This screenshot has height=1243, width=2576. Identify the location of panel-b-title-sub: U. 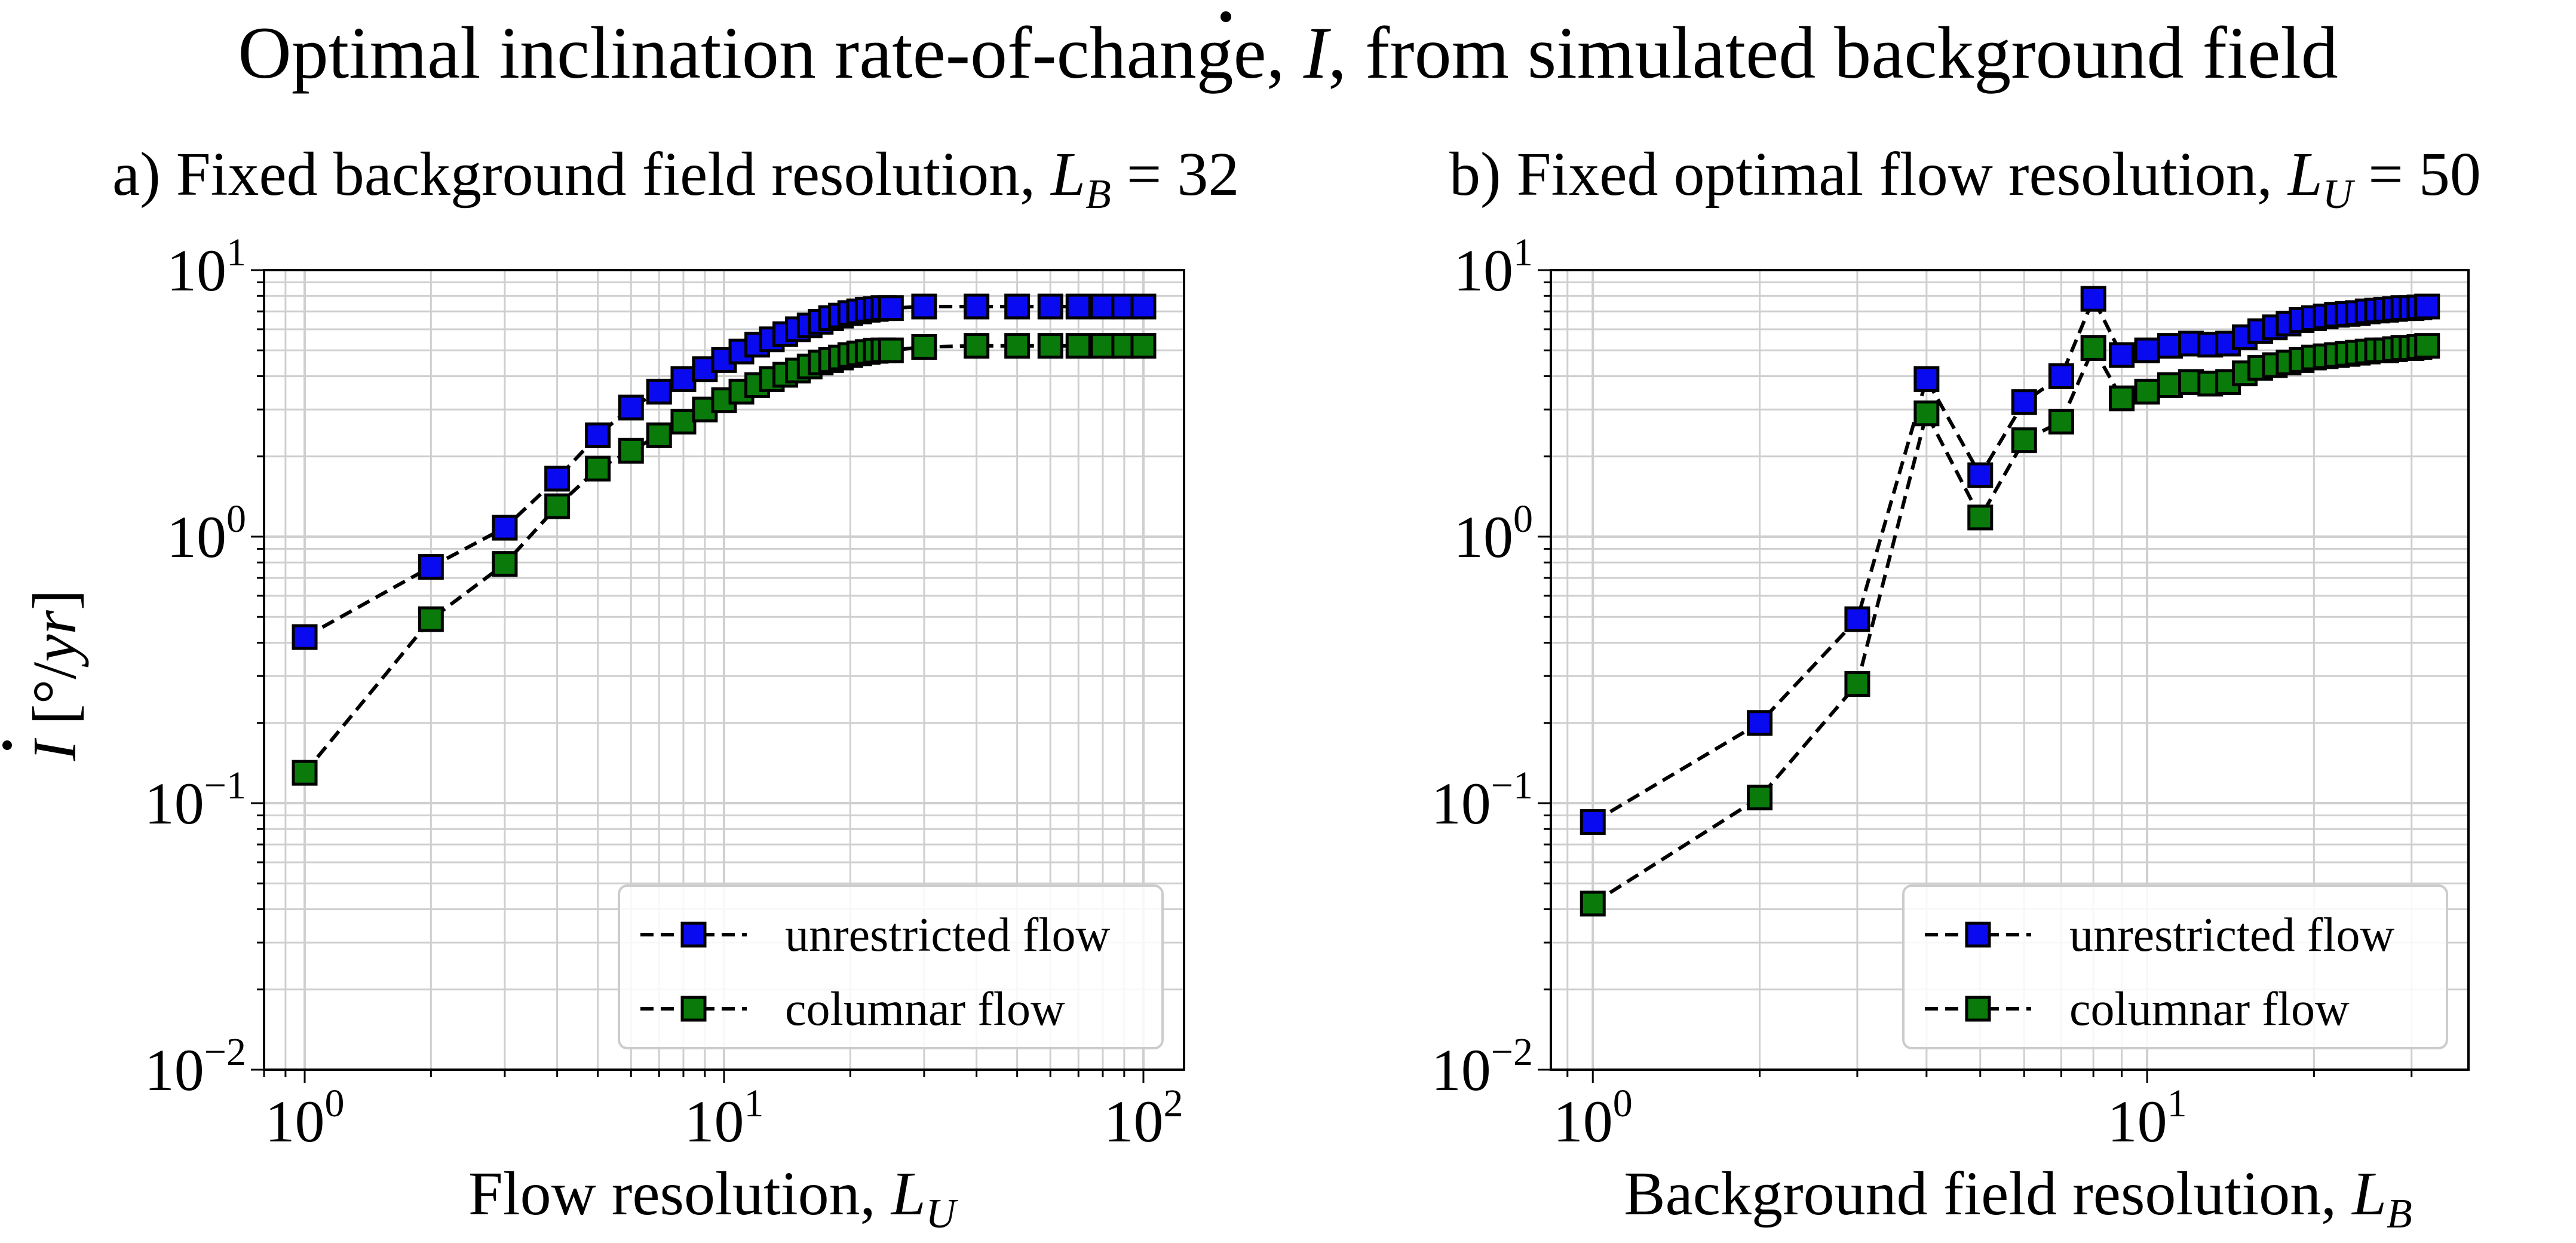
(2339, 195).